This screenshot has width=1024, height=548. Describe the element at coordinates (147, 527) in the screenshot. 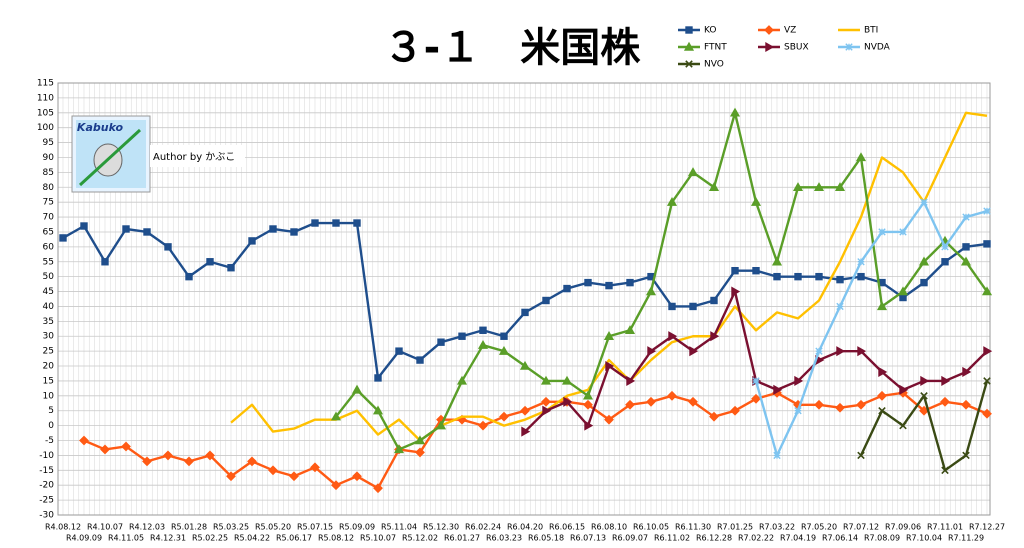

I see `x-tick-label: R4.12.03` at that location.